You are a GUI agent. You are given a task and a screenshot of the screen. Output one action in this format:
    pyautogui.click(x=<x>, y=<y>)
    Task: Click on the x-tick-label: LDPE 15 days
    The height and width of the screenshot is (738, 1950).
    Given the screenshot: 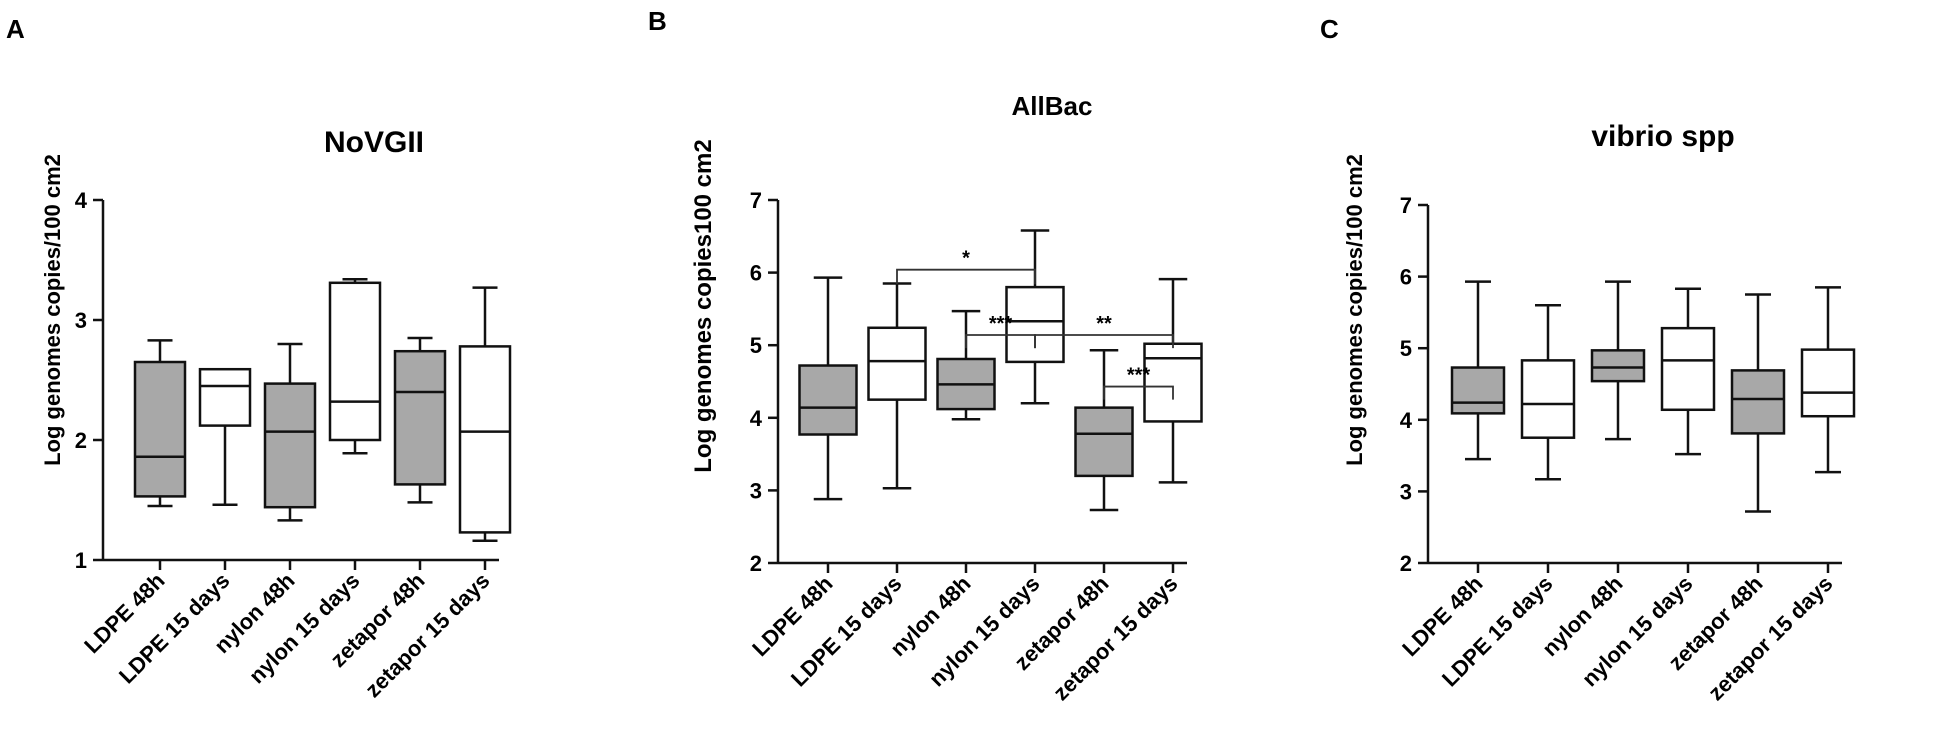 What is the action you would take?
    pyautogui.click(x=174, y=628)
    